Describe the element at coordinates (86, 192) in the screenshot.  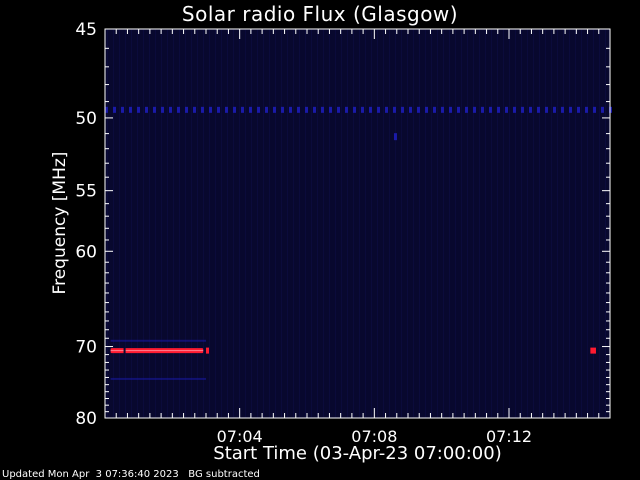
I see `y-tick-label: 55` at that location.